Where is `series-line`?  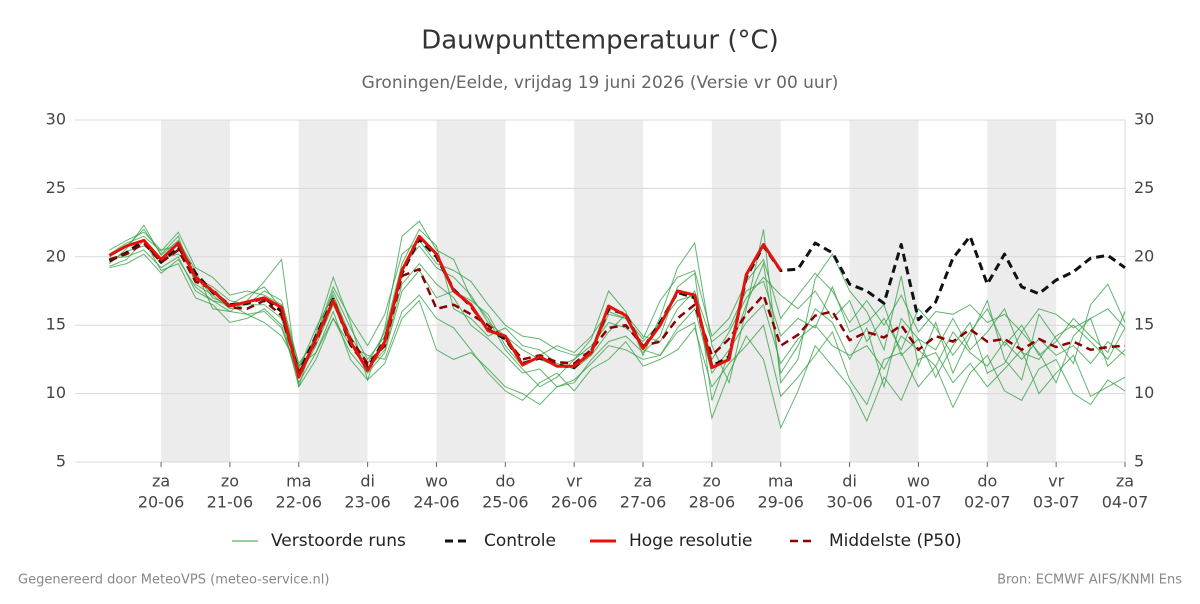
series-line is located at coordinates (445, 306).